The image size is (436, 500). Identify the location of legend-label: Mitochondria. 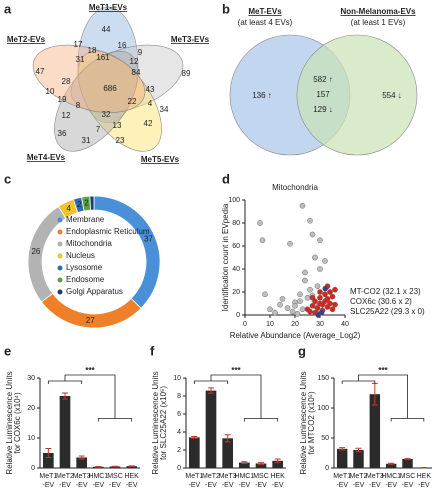
(89, 243).